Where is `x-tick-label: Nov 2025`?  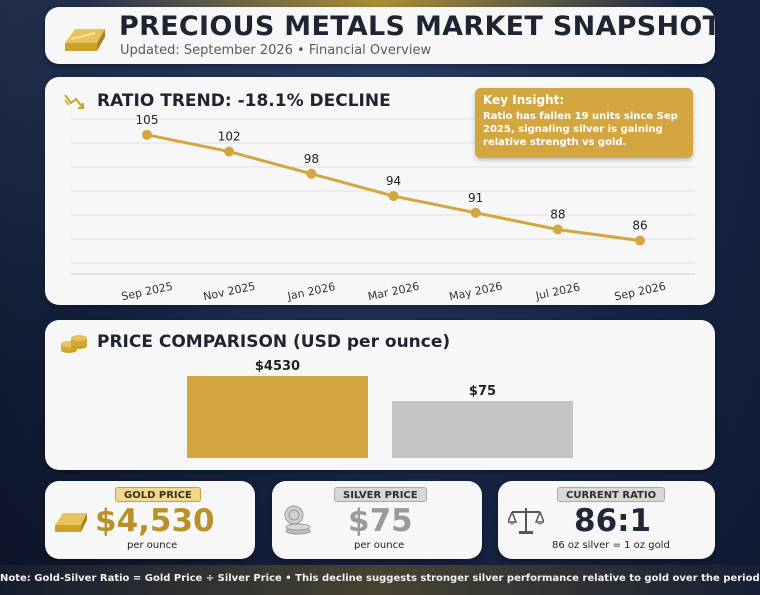
x-tick-label: Nov 2025 is located at coordinates (229, 292).